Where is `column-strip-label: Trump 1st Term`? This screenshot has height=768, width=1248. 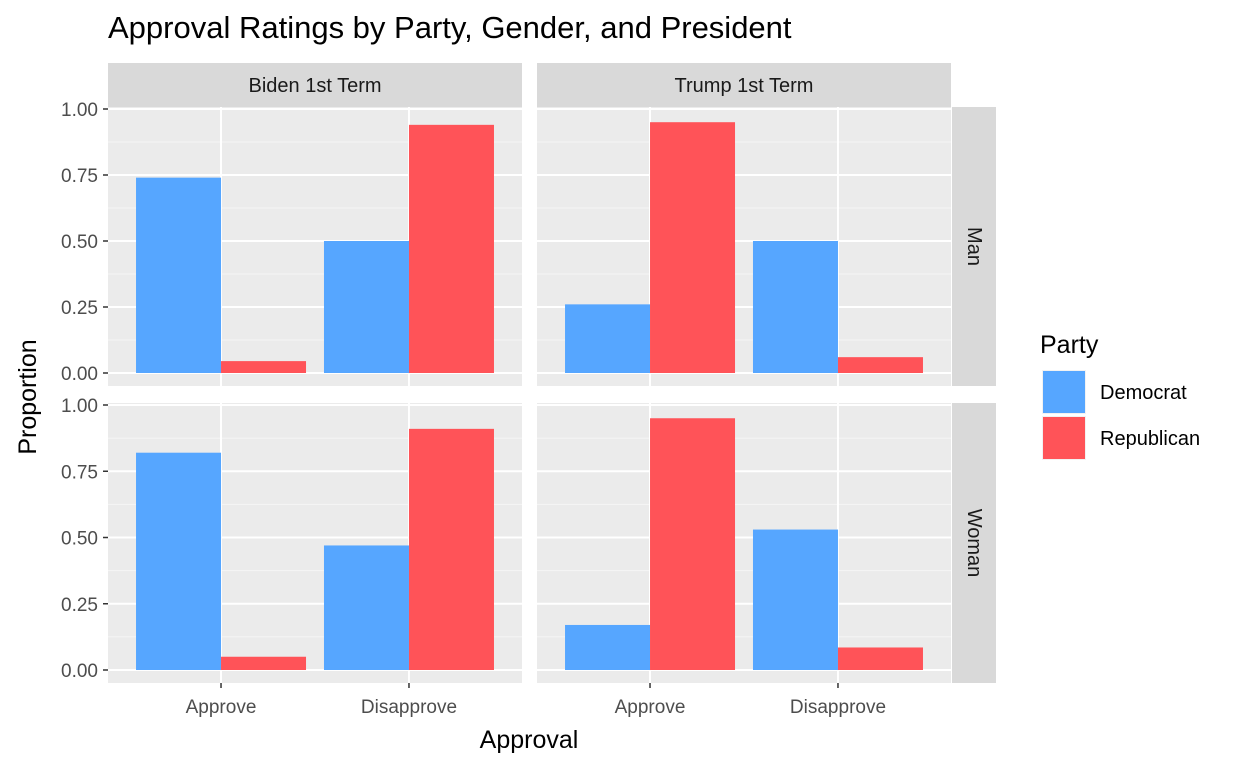
column-strip-label: Trump 1st Term is located at coordinates (744, 86).